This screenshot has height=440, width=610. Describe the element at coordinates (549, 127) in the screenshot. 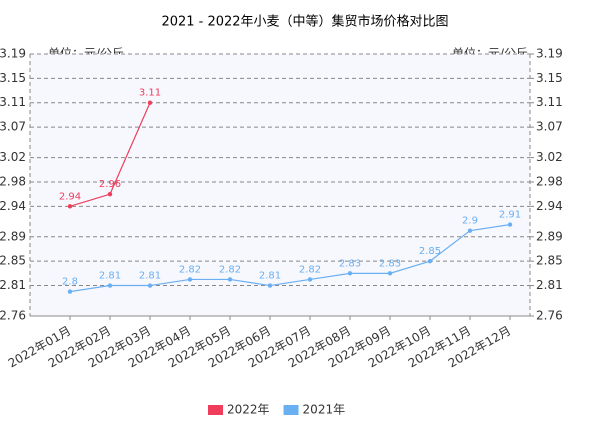

I see `y2-tick-label: 3.07` at that location.